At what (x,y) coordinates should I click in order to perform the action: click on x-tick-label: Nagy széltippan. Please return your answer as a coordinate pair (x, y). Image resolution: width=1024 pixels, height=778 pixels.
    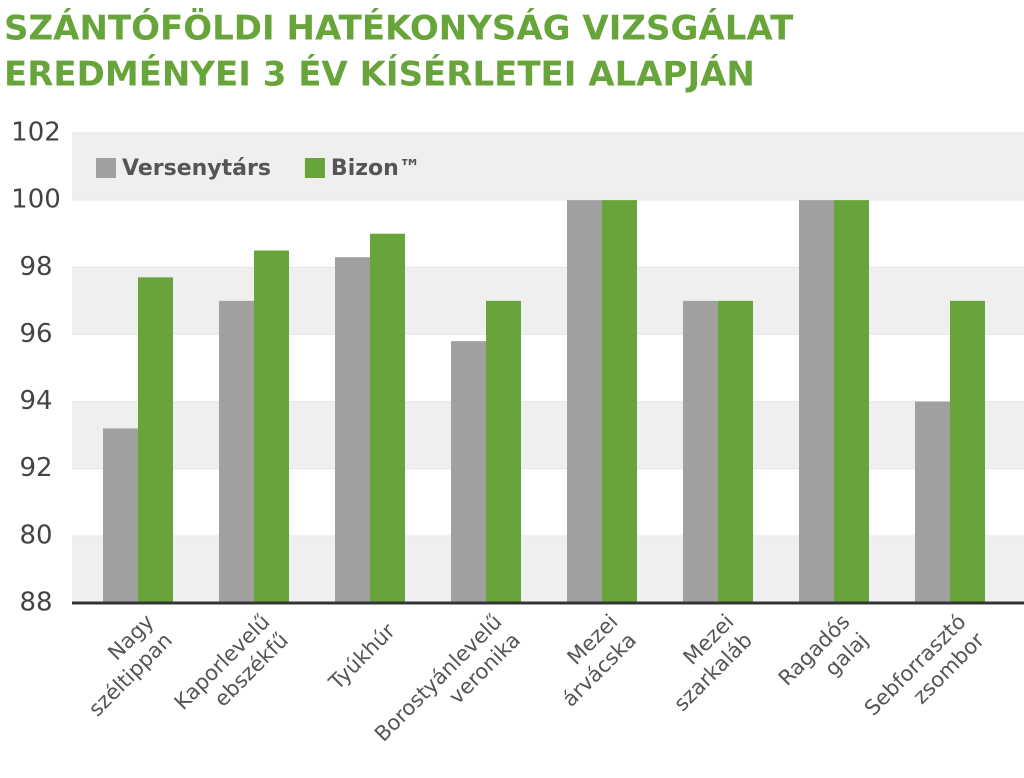
    Looking at the image, I should click on (119, 668).